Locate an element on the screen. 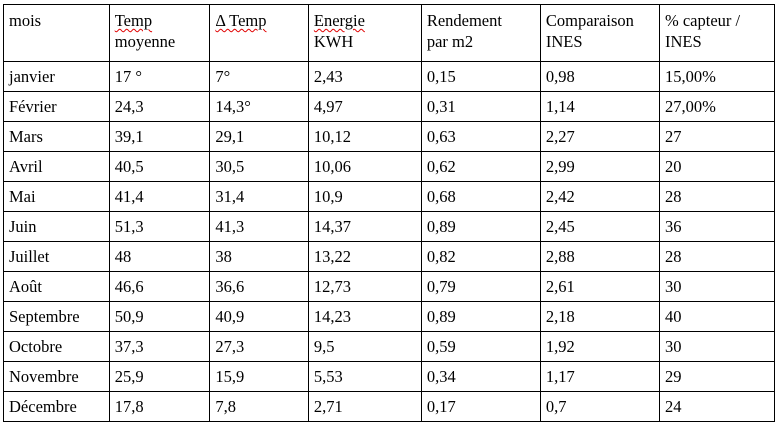 The height and width of the screenshot is (432, 779). table-cell-comparaison: 1,92 is located at coordinates (599, 346).